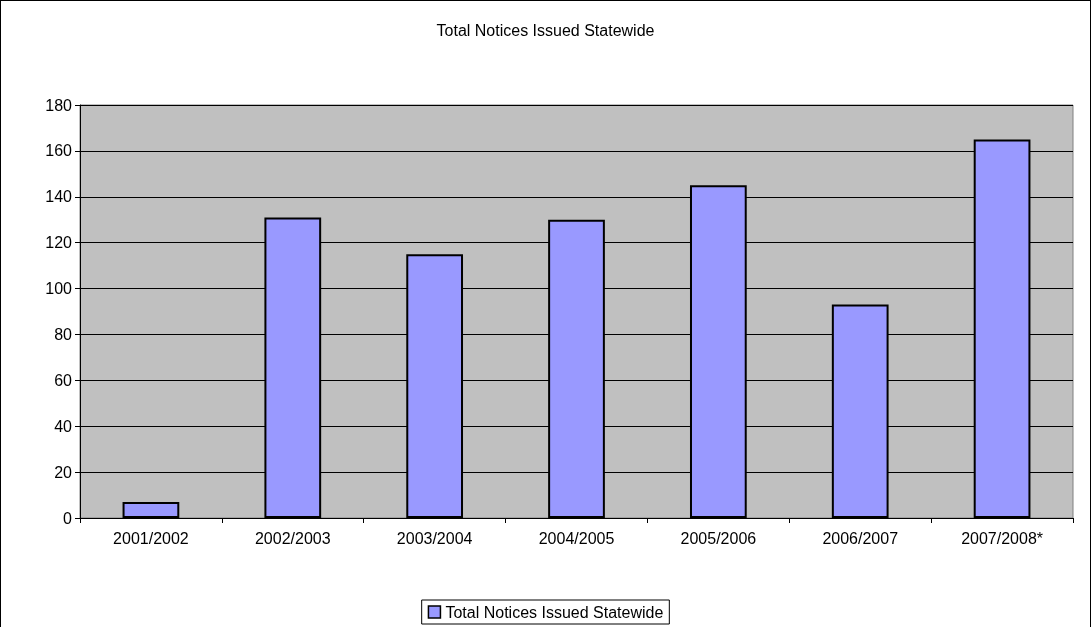 The height and width of the screenshot is (628, 1091). Describe the element at coordinates (151, 538) in the screenshot. I see `x-tick-label: 2001/2002` at that location.